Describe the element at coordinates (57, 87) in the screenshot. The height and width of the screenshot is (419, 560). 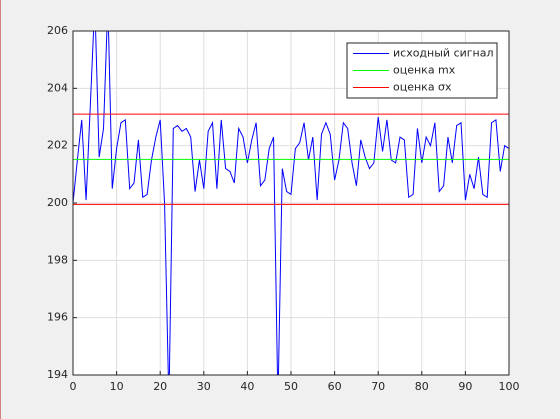
I see `y-tick-label: 204` at that location.